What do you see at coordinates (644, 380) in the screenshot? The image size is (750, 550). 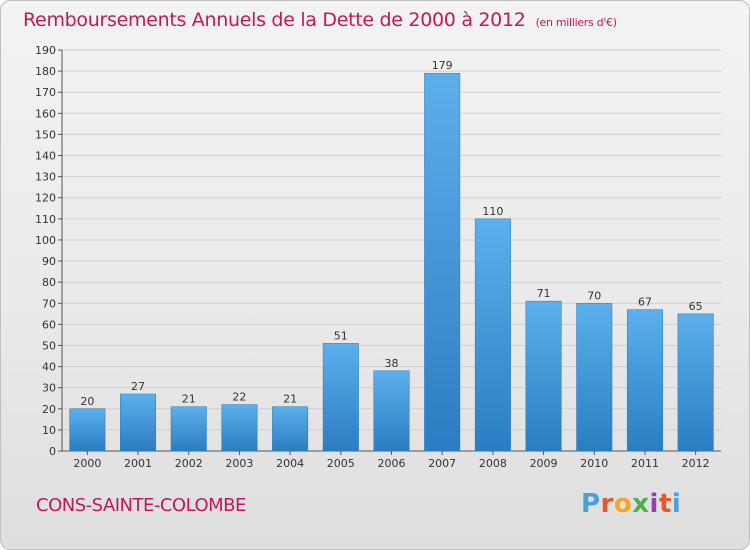 I see `bar-2011` at bounding box center [644, 380].